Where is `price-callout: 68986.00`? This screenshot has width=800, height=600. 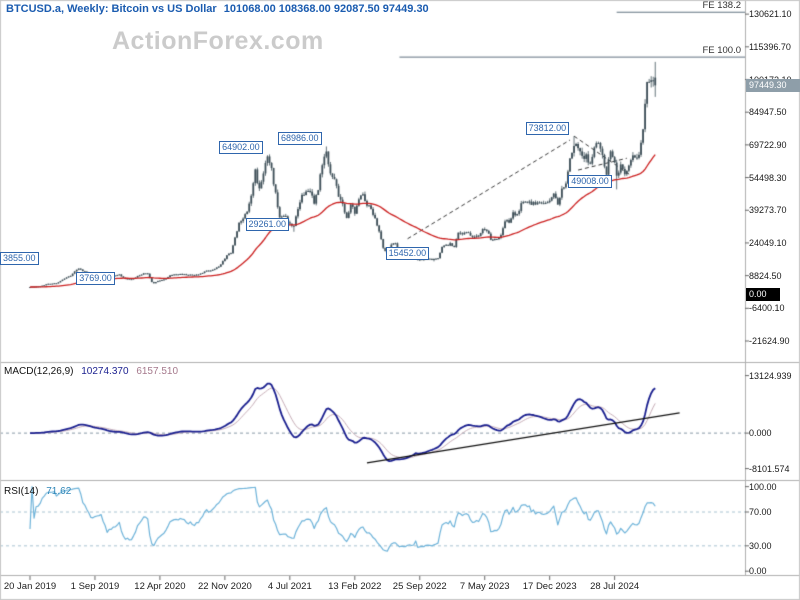 price-callout: 68986.00 is located at coordinates (299, 139).